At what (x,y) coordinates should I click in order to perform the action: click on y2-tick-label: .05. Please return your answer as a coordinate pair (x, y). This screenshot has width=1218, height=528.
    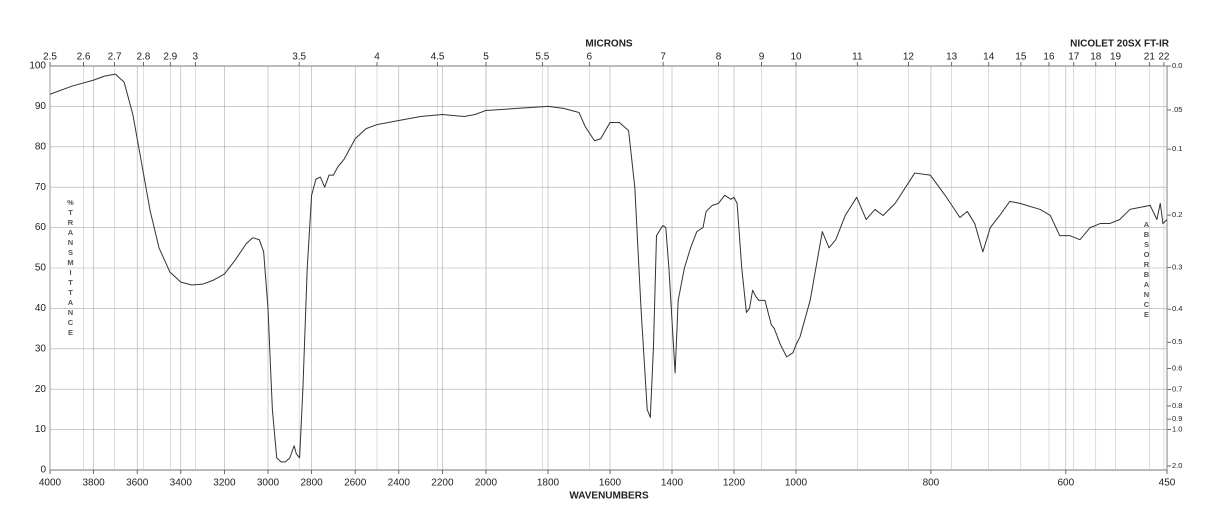
    Looking at the image, I should click on (1177, 109).